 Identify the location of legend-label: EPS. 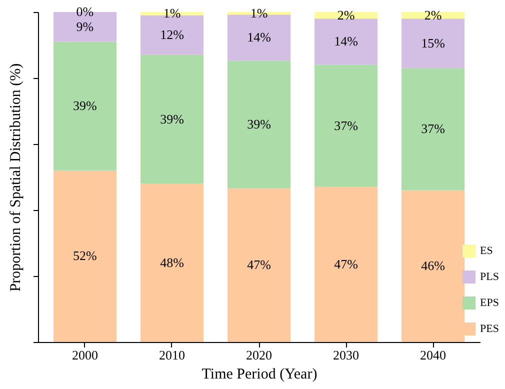
(489, 303).